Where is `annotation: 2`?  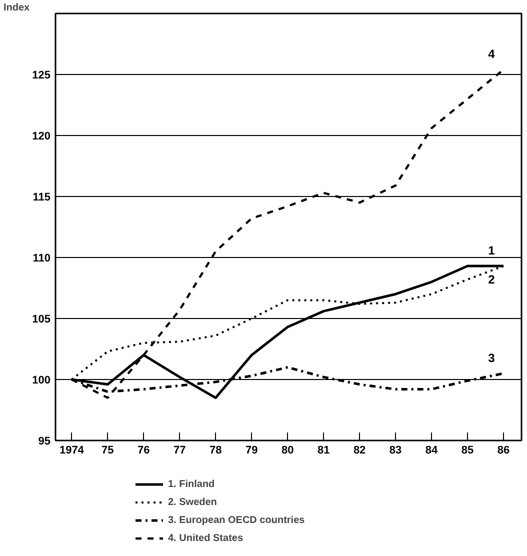 annotation: 2 is located at coordinates (492, 279).